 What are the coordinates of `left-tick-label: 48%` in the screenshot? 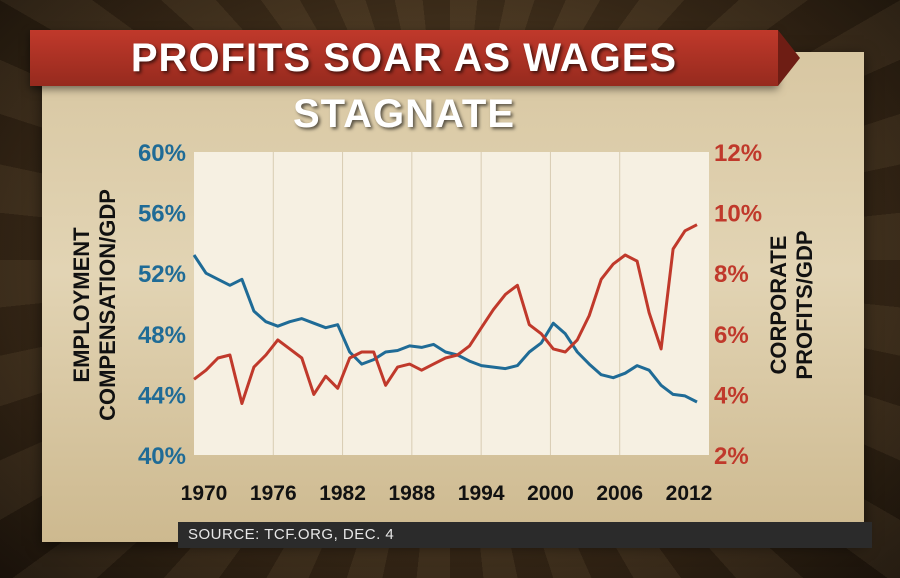 It's located at (162, 335).